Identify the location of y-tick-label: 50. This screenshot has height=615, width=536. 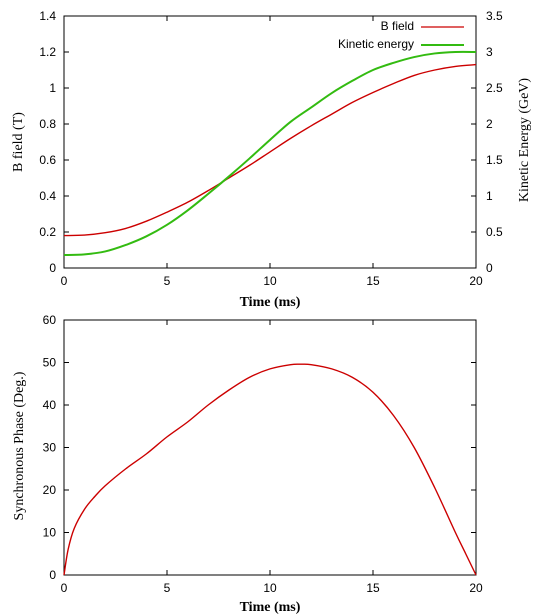
(50, 363).